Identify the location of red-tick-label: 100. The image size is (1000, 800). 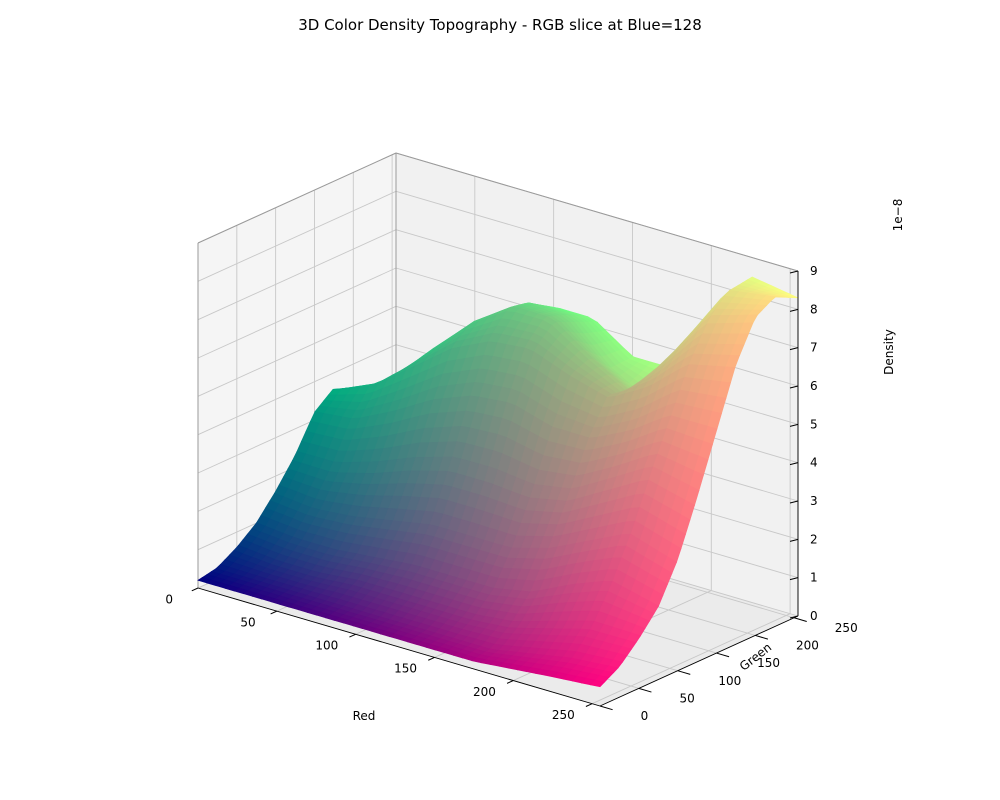
(326, 646).